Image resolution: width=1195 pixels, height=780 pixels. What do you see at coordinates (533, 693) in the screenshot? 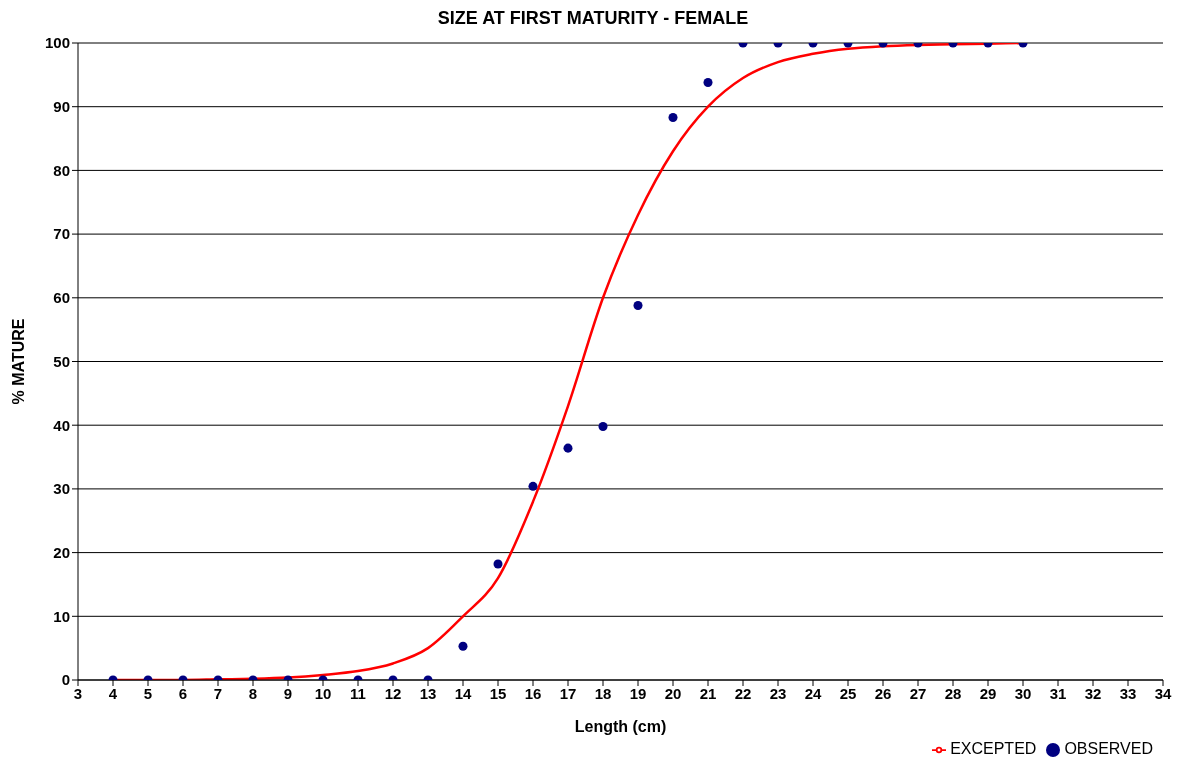
I see `x-tick-label: 16` at bounding box center [533, 693].